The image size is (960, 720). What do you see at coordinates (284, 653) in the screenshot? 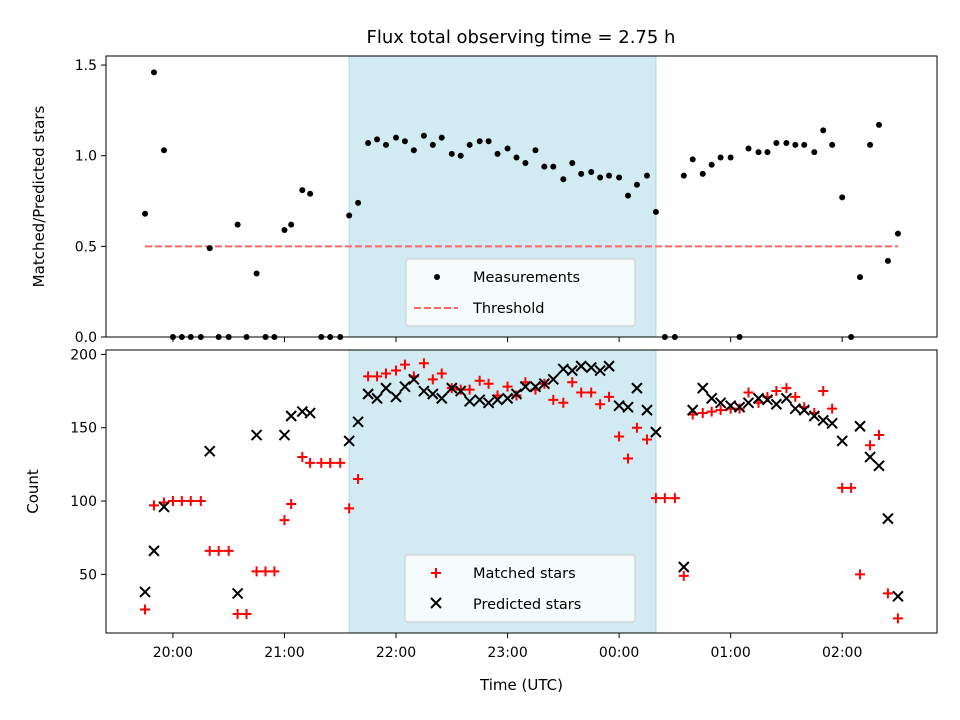
I see `x-tick-label: 21:00` at bounding box center [284, 653].